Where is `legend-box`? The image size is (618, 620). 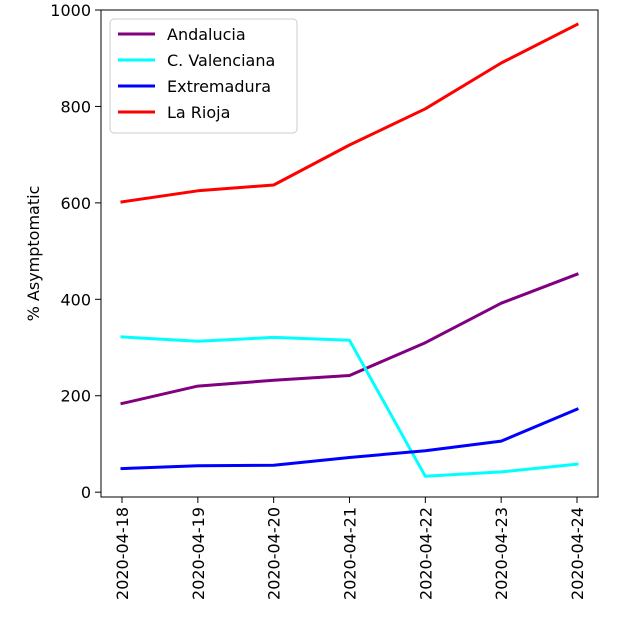
legend-box is located at coordinates (203, 76).